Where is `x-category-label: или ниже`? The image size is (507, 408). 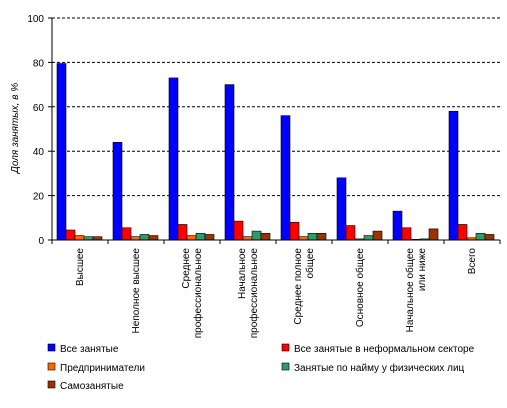 x-category-label: или ниже is located at coordinates (422, 270).